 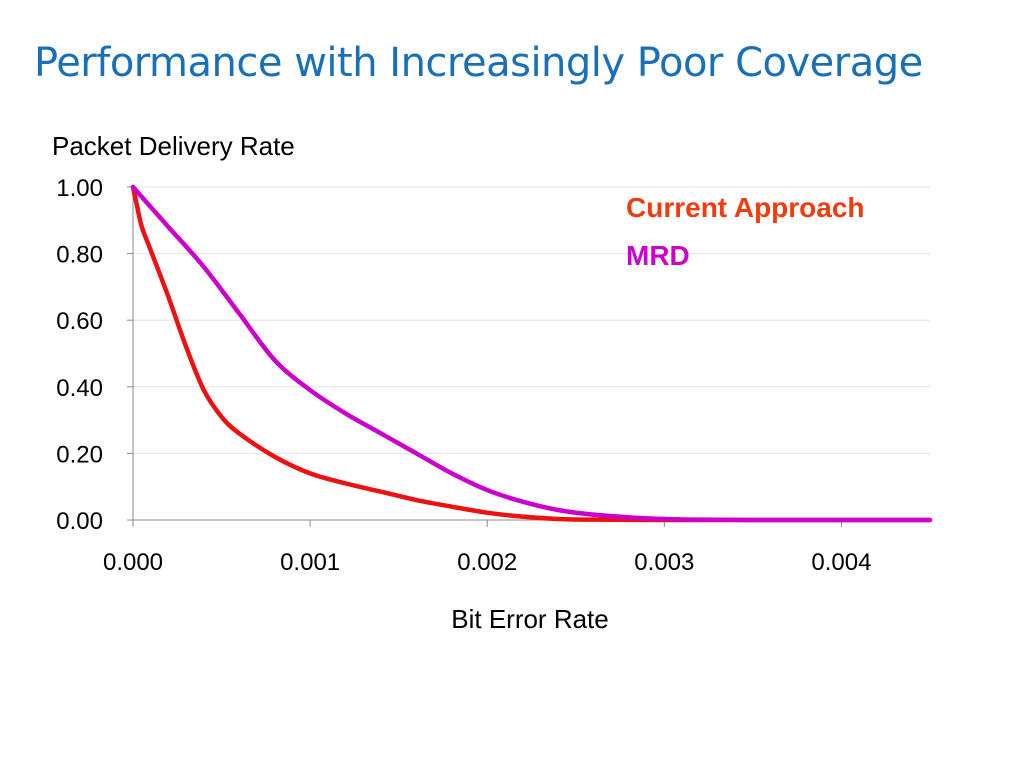 I want to click on legend-label-mrd: MRD, so click(x=658, y=255).